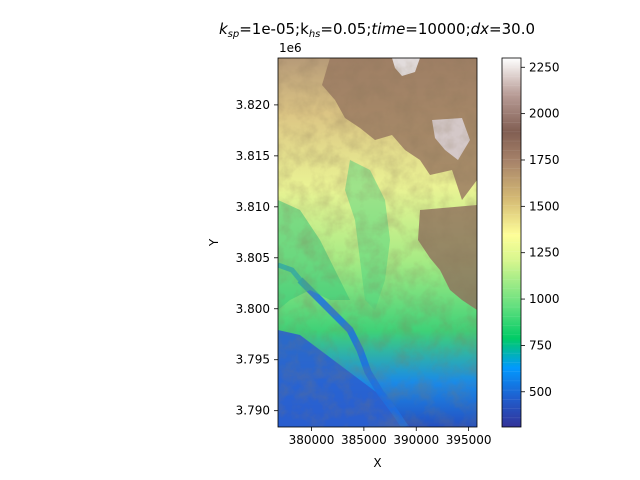 The width and height of the screenshot is (640, 480). I want to click on colorbar-tick-label: 750, so click(540, 345).